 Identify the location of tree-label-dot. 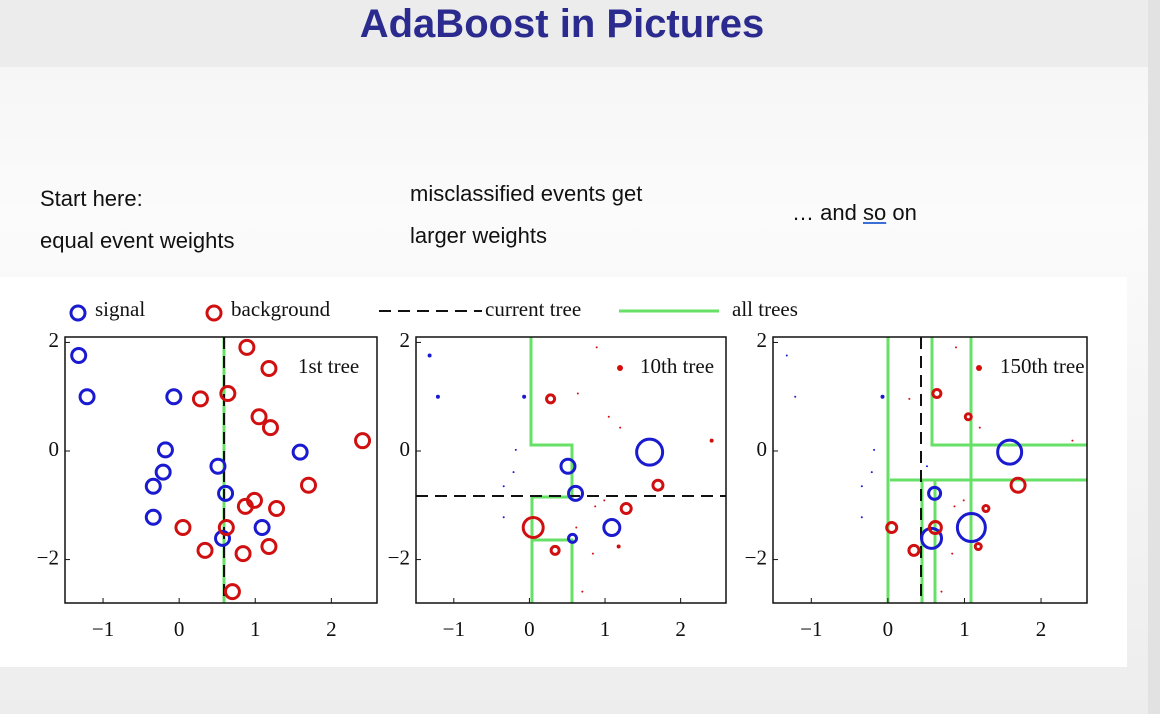
(620, 368).